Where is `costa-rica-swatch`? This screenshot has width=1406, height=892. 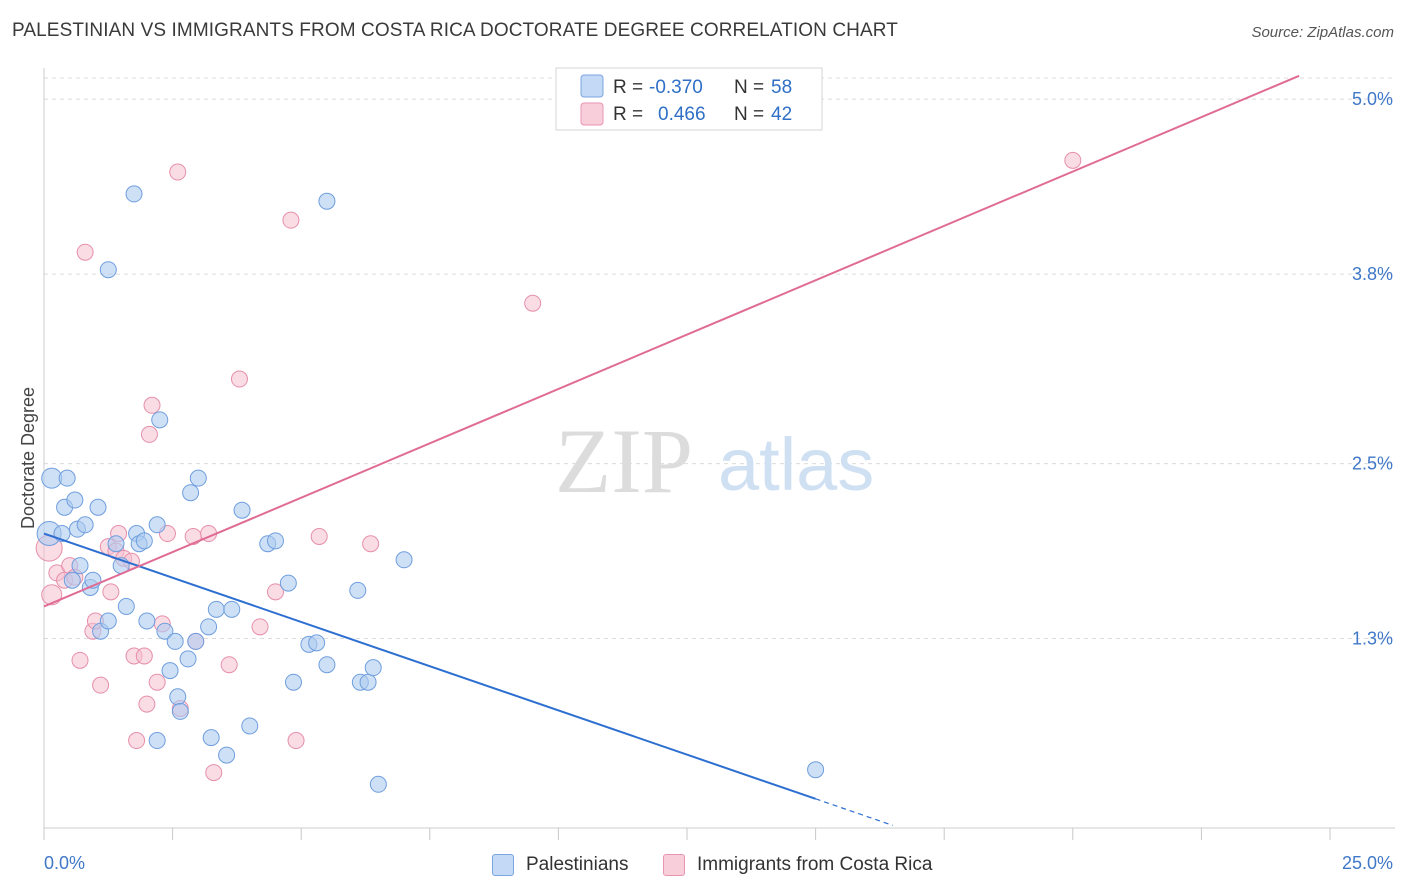
costa-rica-swatch is located at coordinates (674, 865).